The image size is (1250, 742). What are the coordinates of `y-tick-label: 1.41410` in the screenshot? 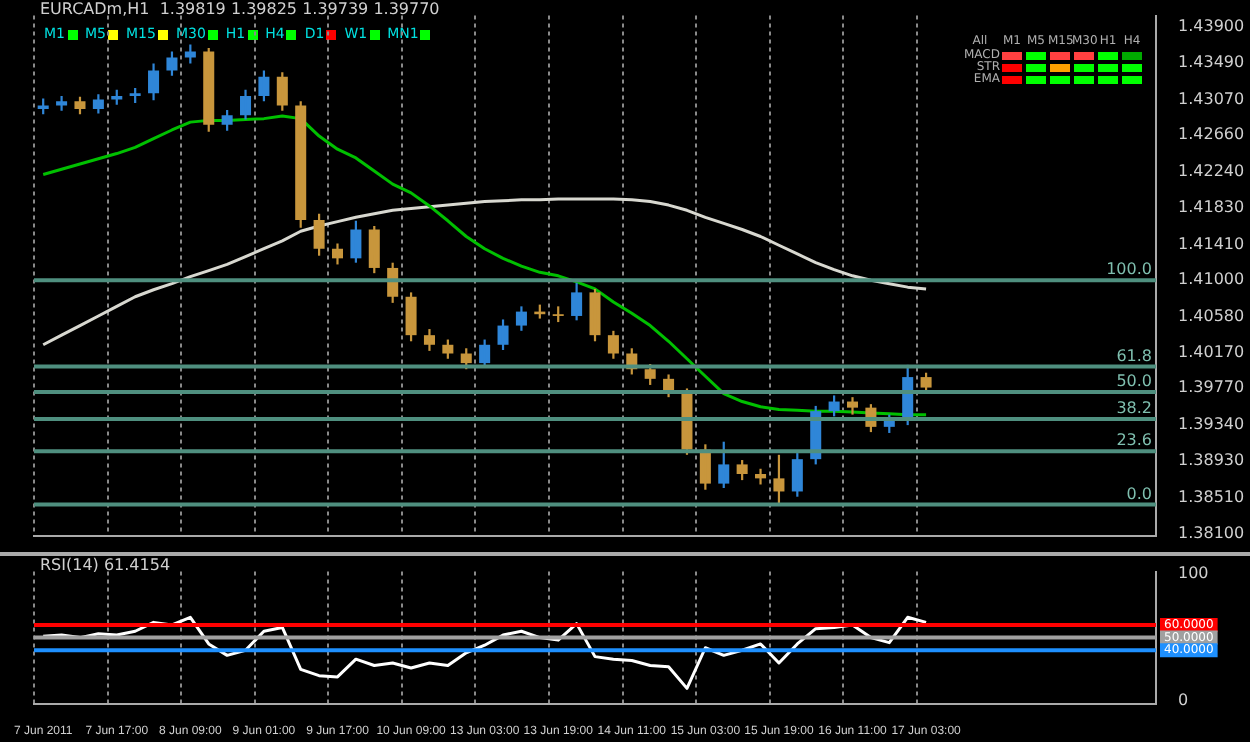 It's located at (1211, 243).